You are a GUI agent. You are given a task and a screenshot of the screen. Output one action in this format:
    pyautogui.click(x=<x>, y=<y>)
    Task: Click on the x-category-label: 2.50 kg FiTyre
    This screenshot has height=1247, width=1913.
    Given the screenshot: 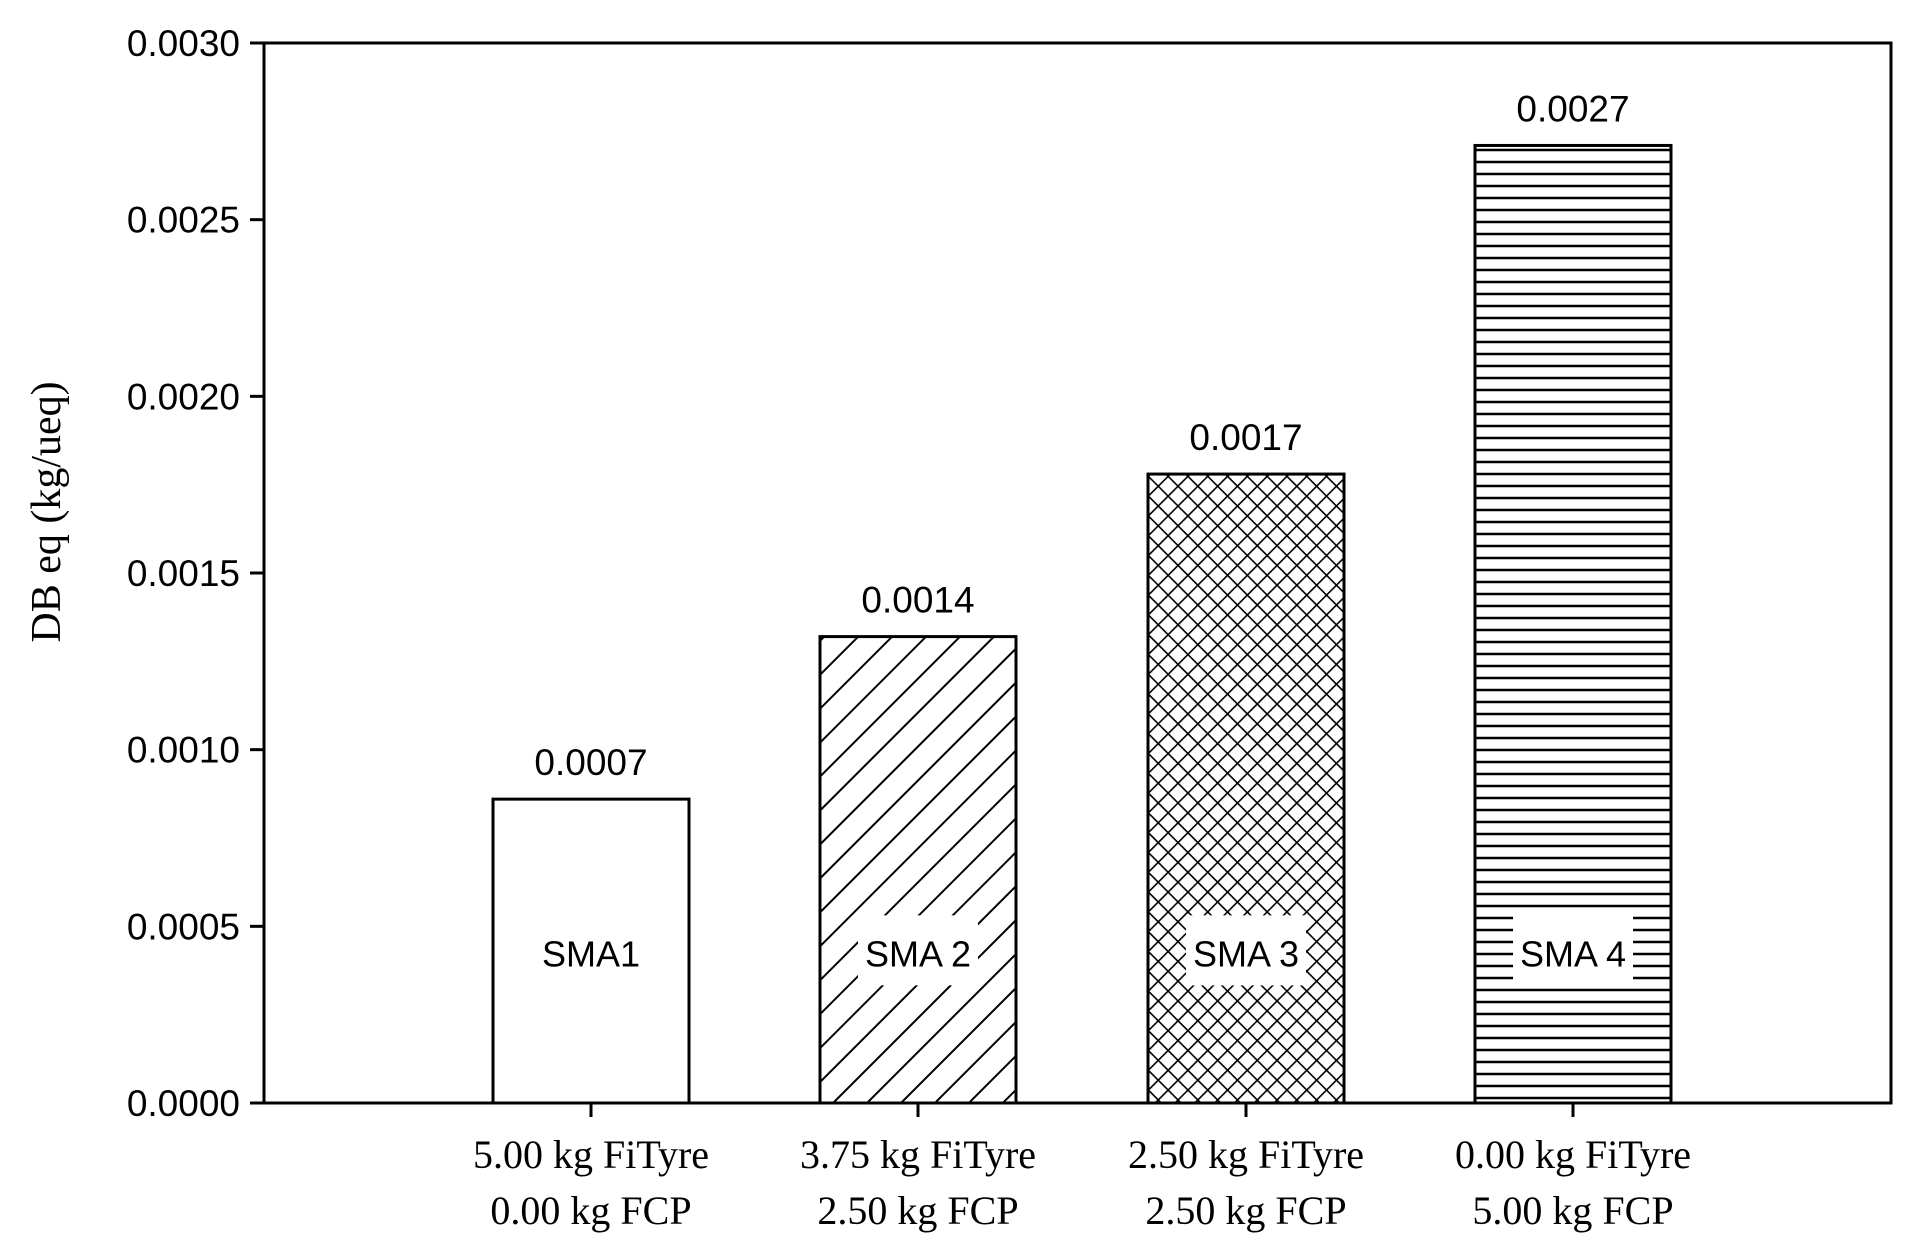 What is the action you would take?
    pyautogui.click(x=1246, y=1154)
    